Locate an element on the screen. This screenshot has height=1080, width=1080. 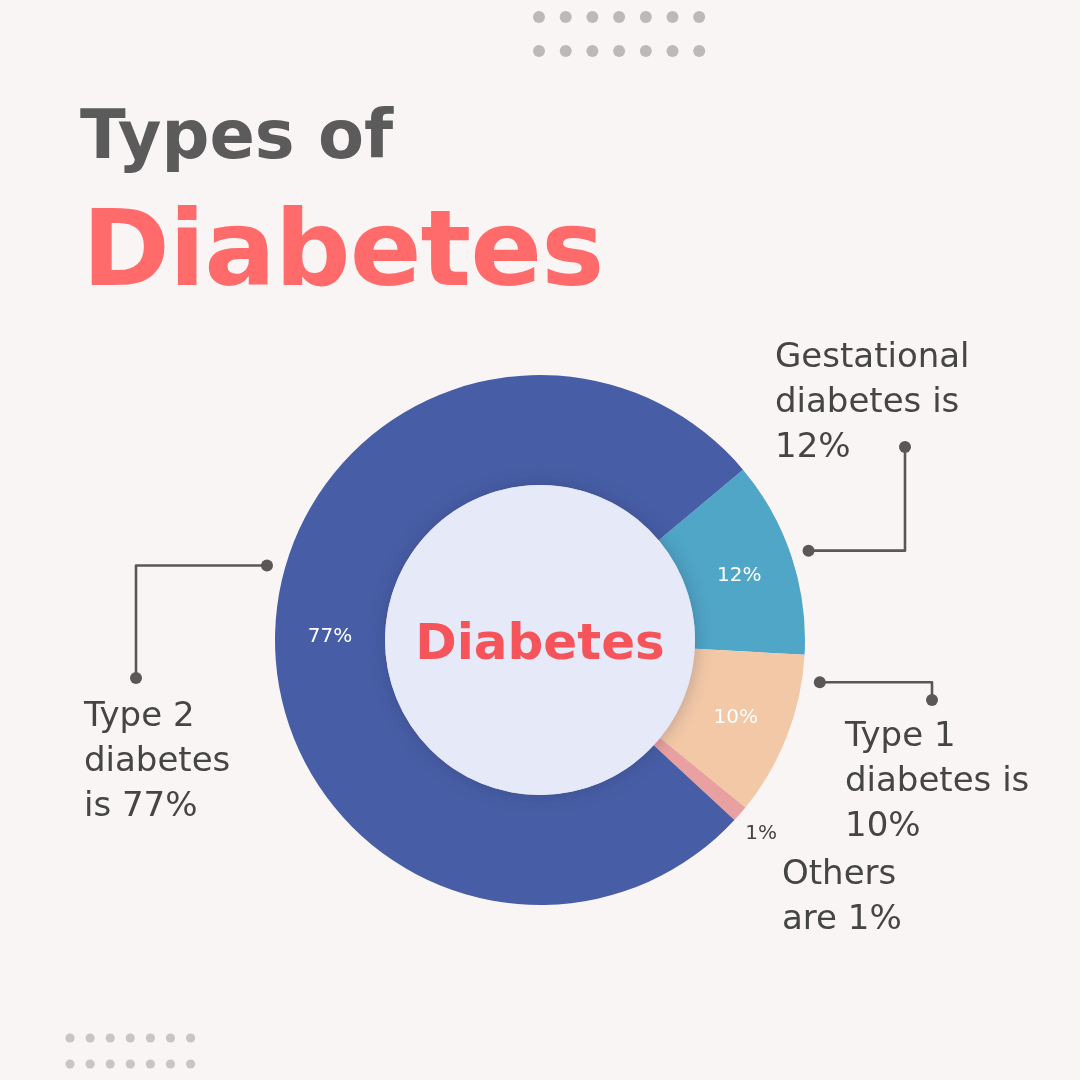
donut-slice is located at coordinates (699, 779).